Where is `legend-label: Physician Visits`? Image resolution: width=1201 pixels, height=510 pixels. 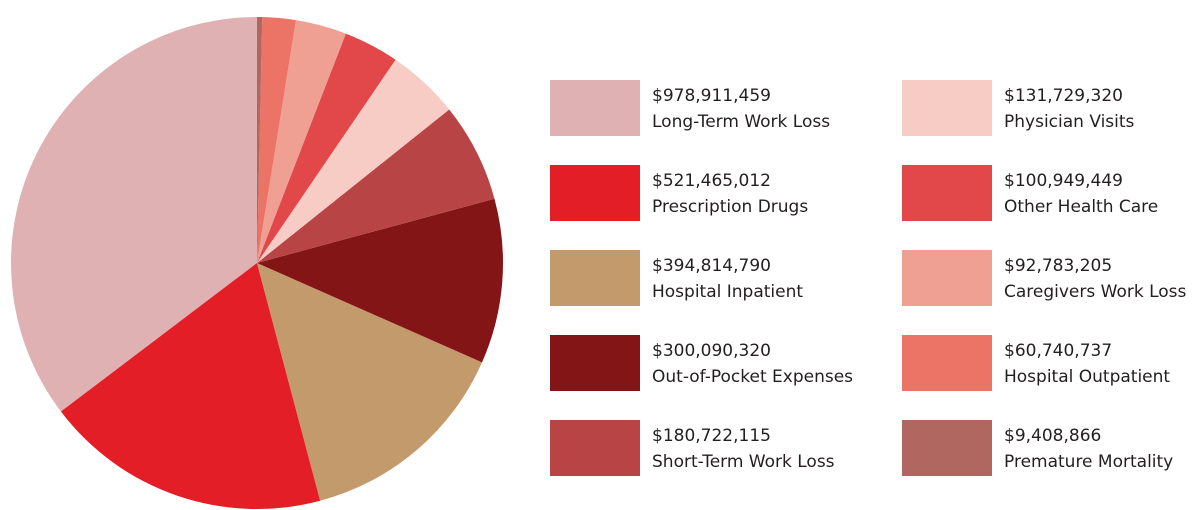 legend-label: Physician Visits is located at coordinates (1069, 122).